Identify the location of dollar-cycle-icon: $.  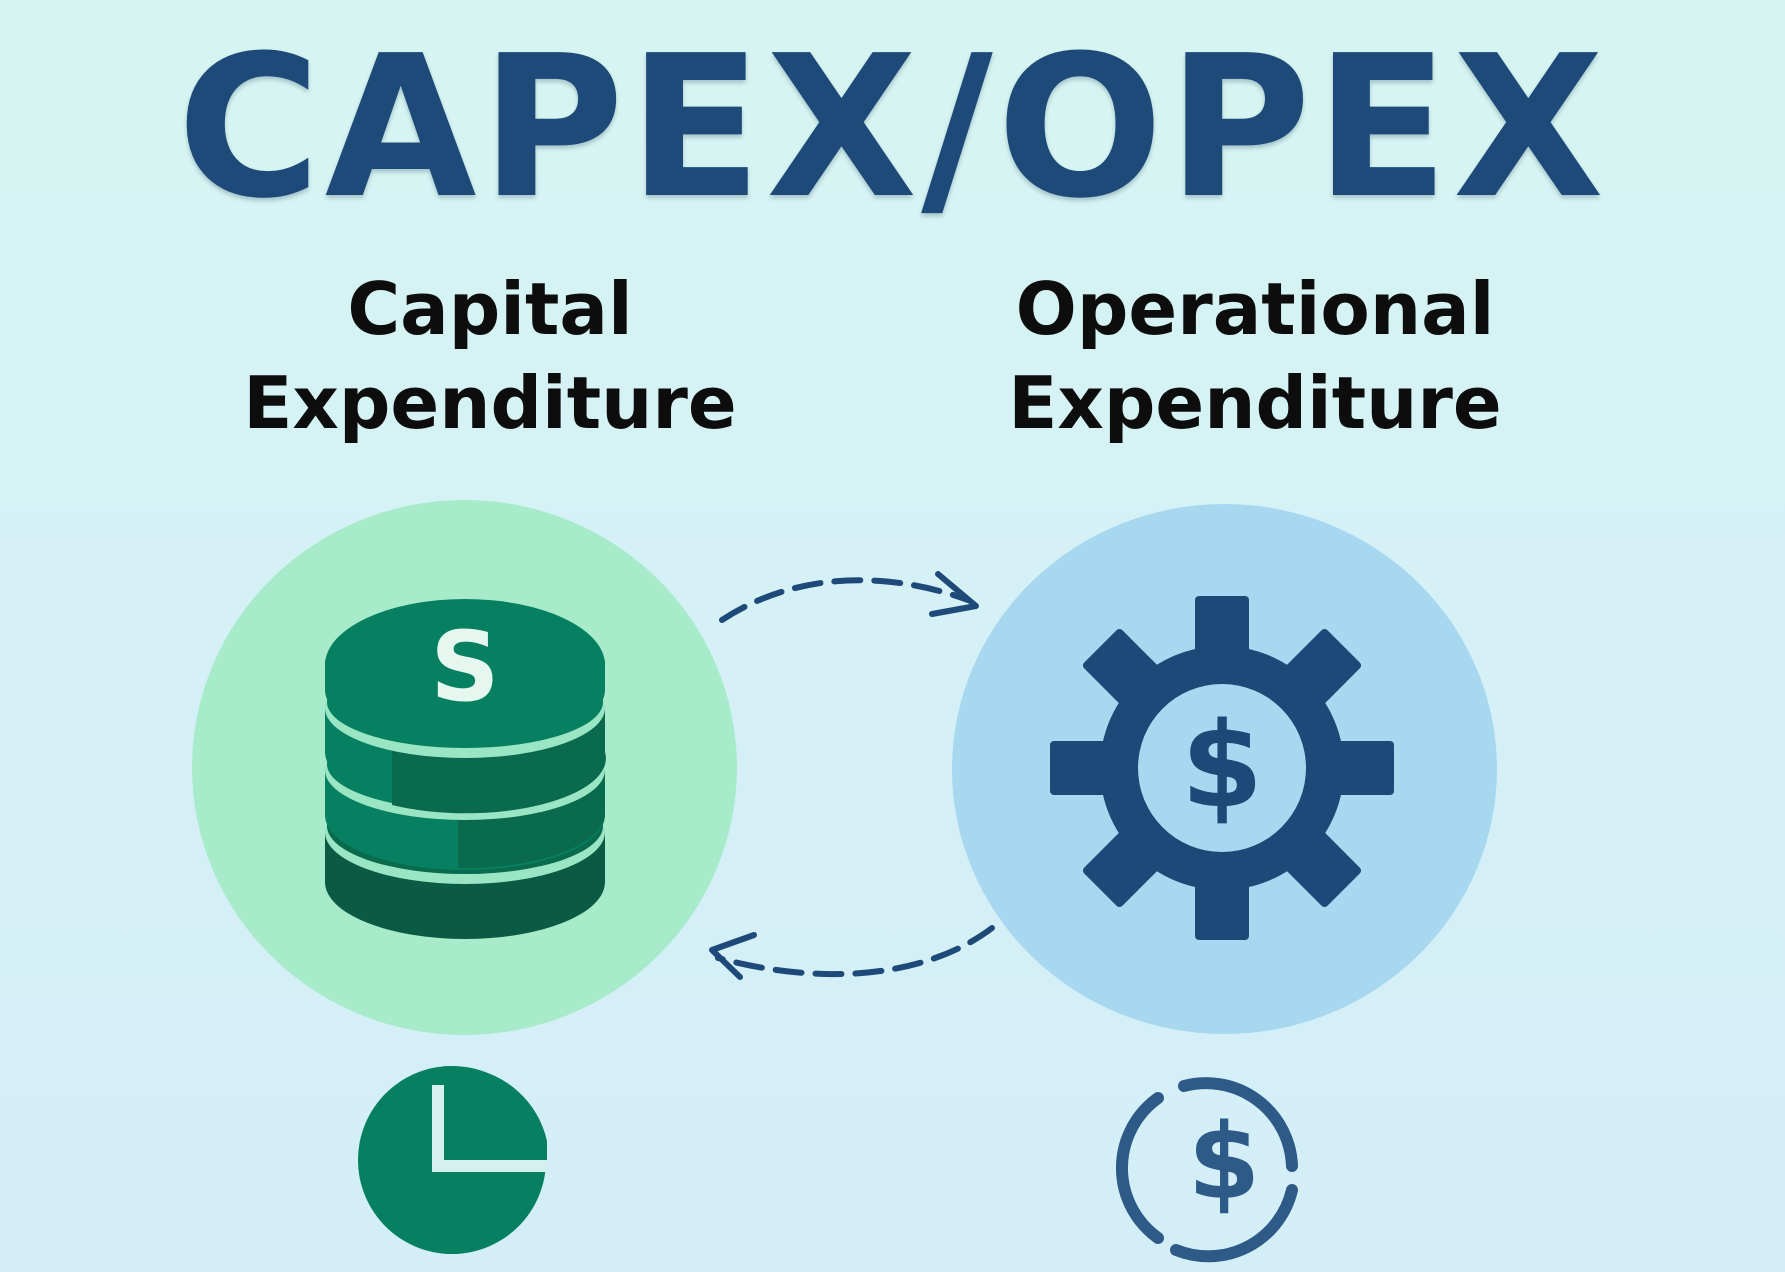
(1206, 1170).